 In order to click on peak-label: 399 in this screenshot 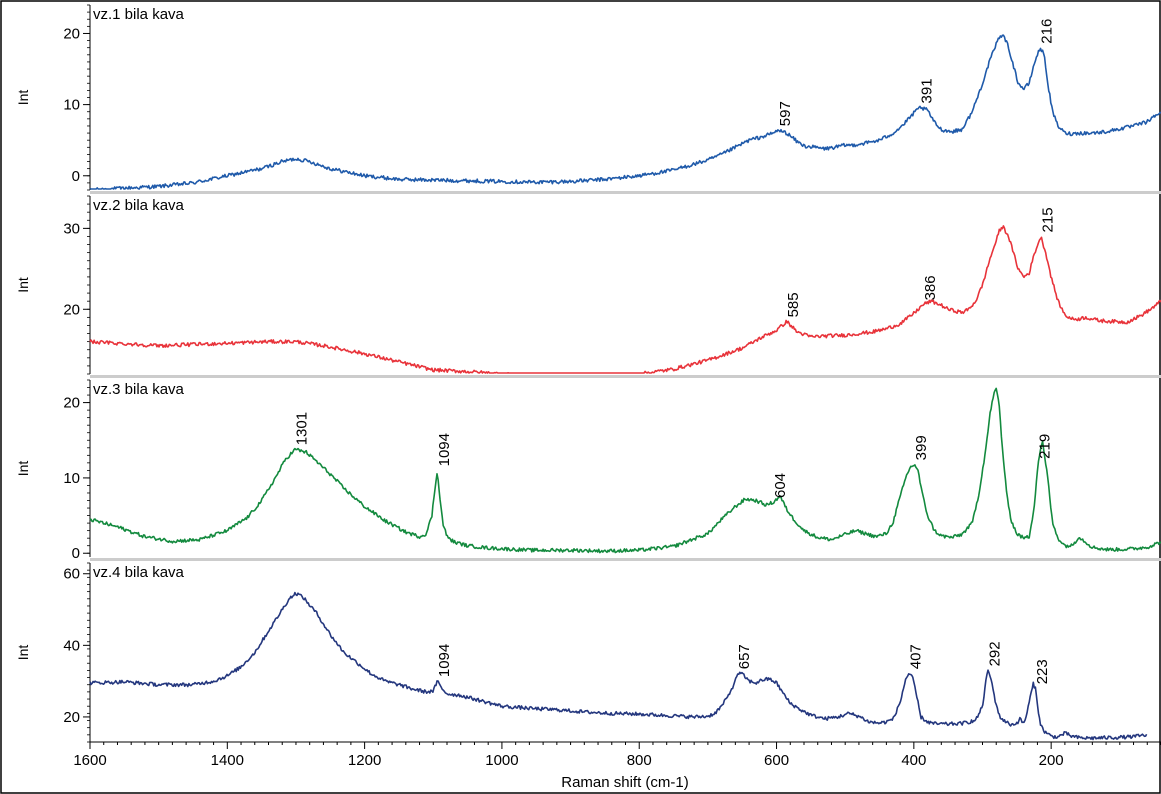, I will do `click(921, 447)`.